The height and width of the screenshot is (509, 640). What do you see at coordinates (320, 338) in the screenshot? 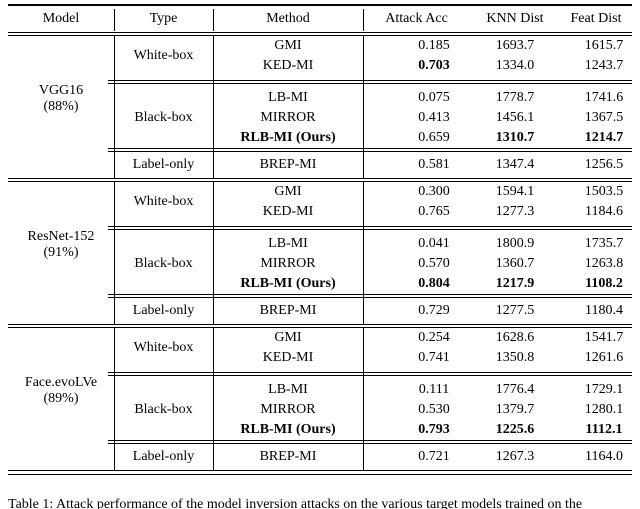
I see `table-row: GMI 0.254 1628.6 1541.7` at bounding box center [320, 338].